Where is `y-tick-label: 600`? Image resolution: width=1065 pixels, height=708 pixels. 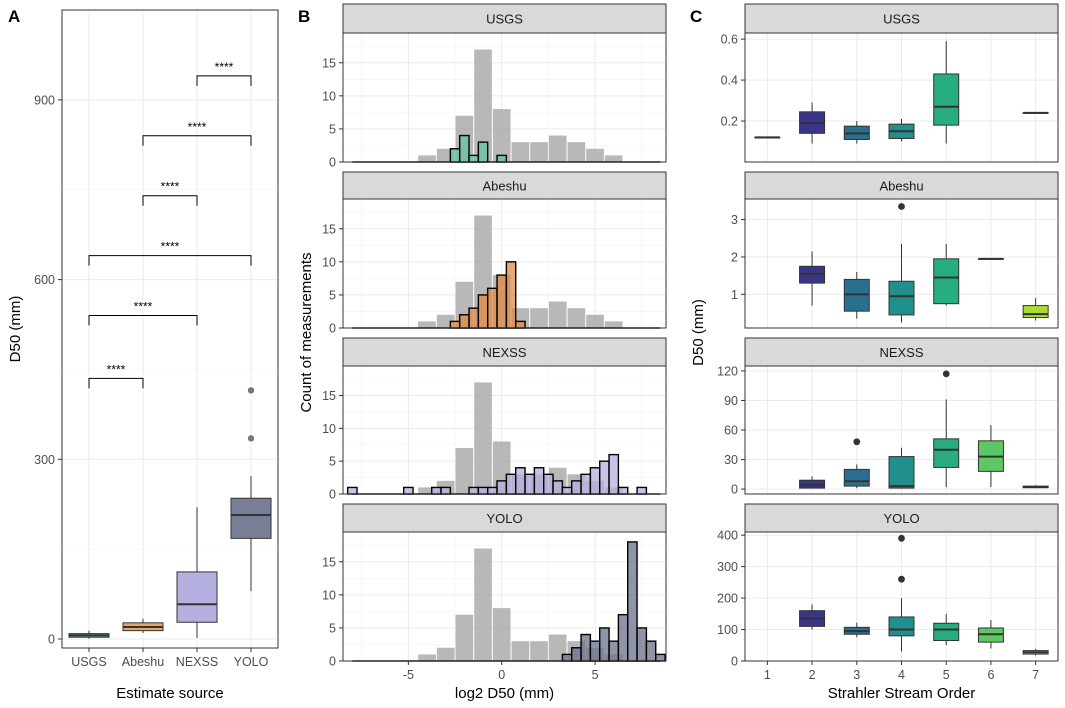 y-tick-label: 600 is located at coordinates (44, 280).